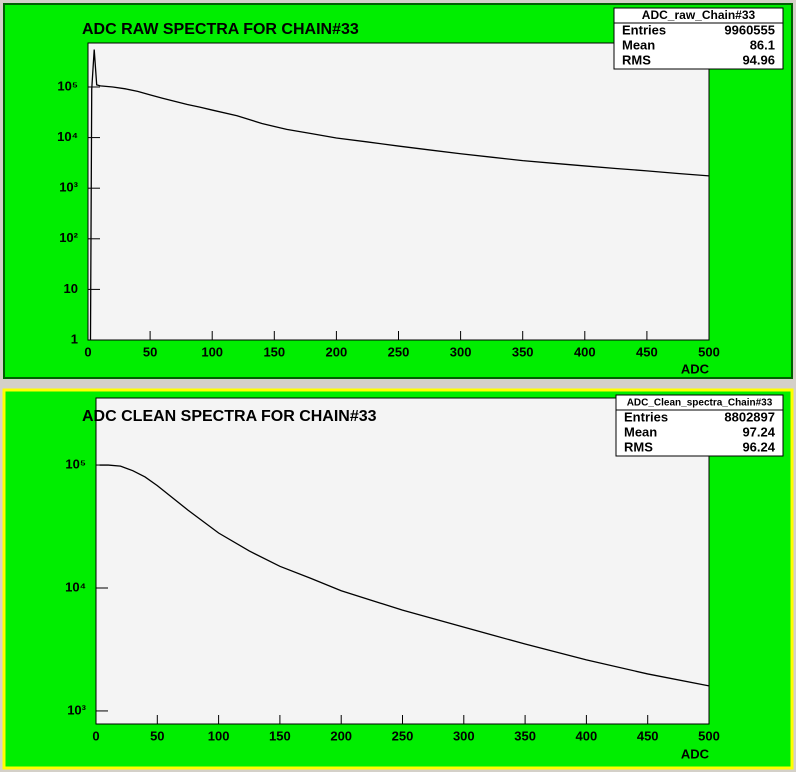 The image size is (796, 772). Describe the element at coordinates (762, 44) in the screenshot. I see `stats-value: 86.1` at that location.